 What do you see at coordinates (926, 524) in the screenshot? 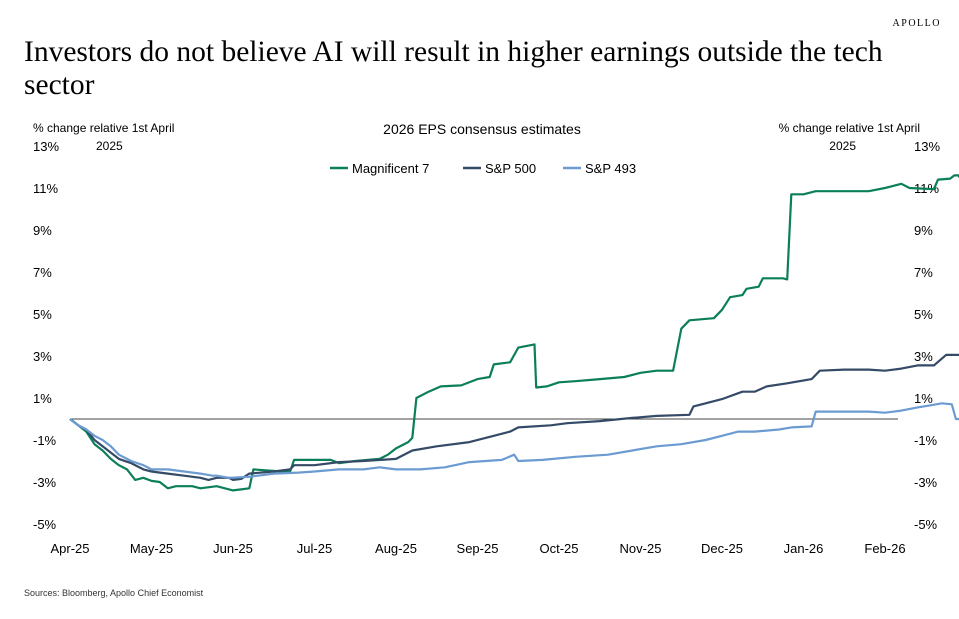
I see `y-tick-right: -5%` at bounding box center [926, 524].